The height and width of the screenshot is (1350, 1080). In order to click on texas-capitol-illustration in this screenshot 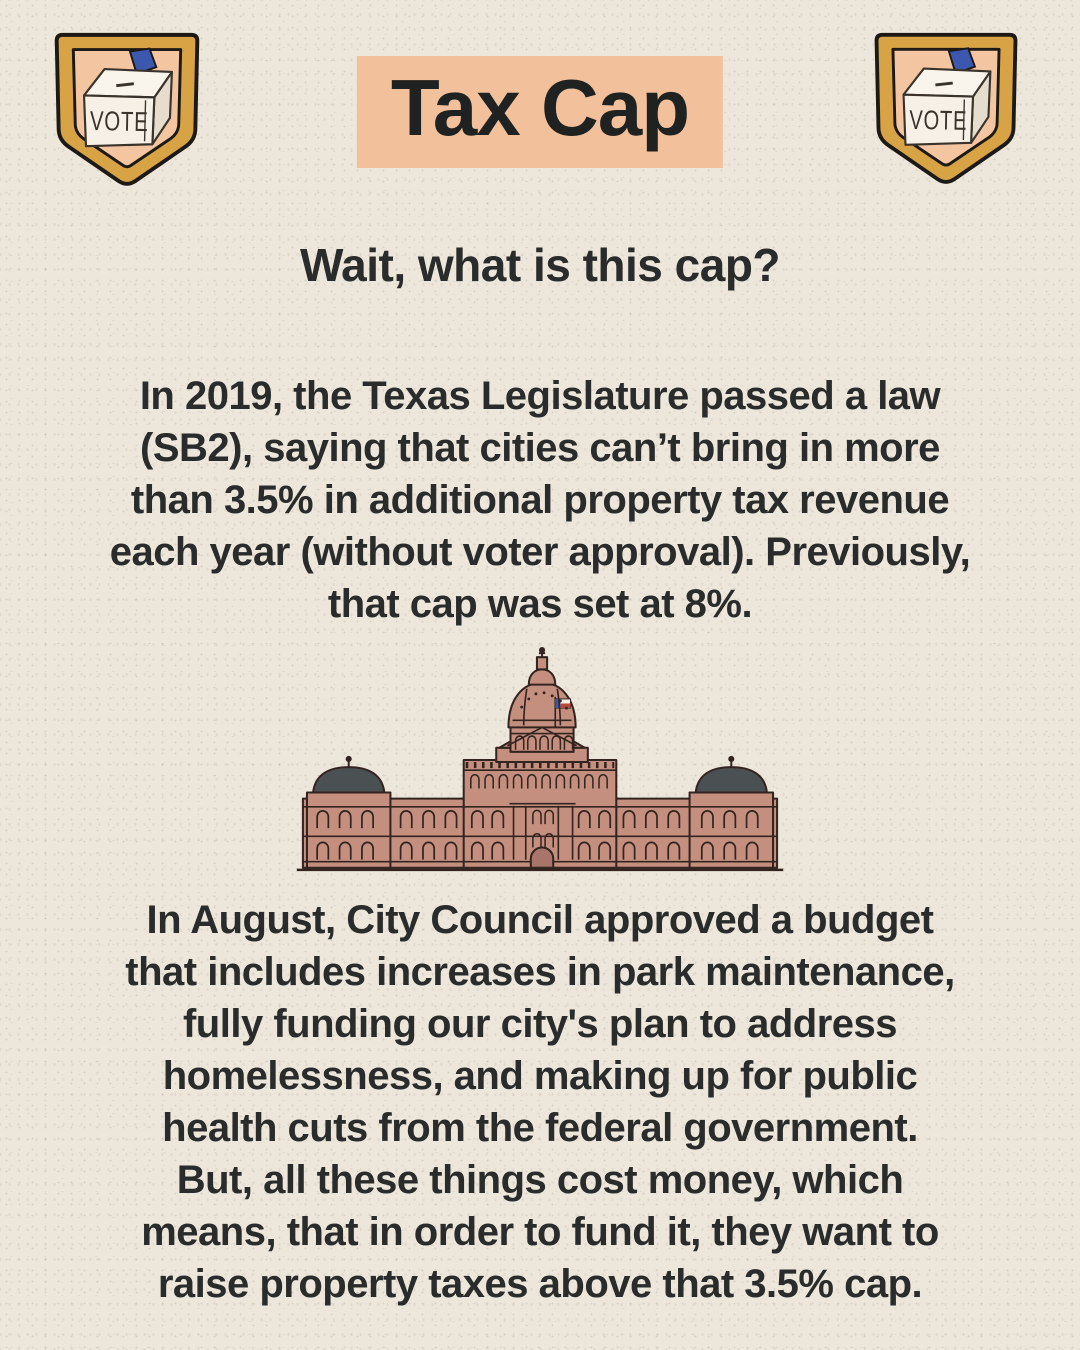, I will do `click(540, 762)`.